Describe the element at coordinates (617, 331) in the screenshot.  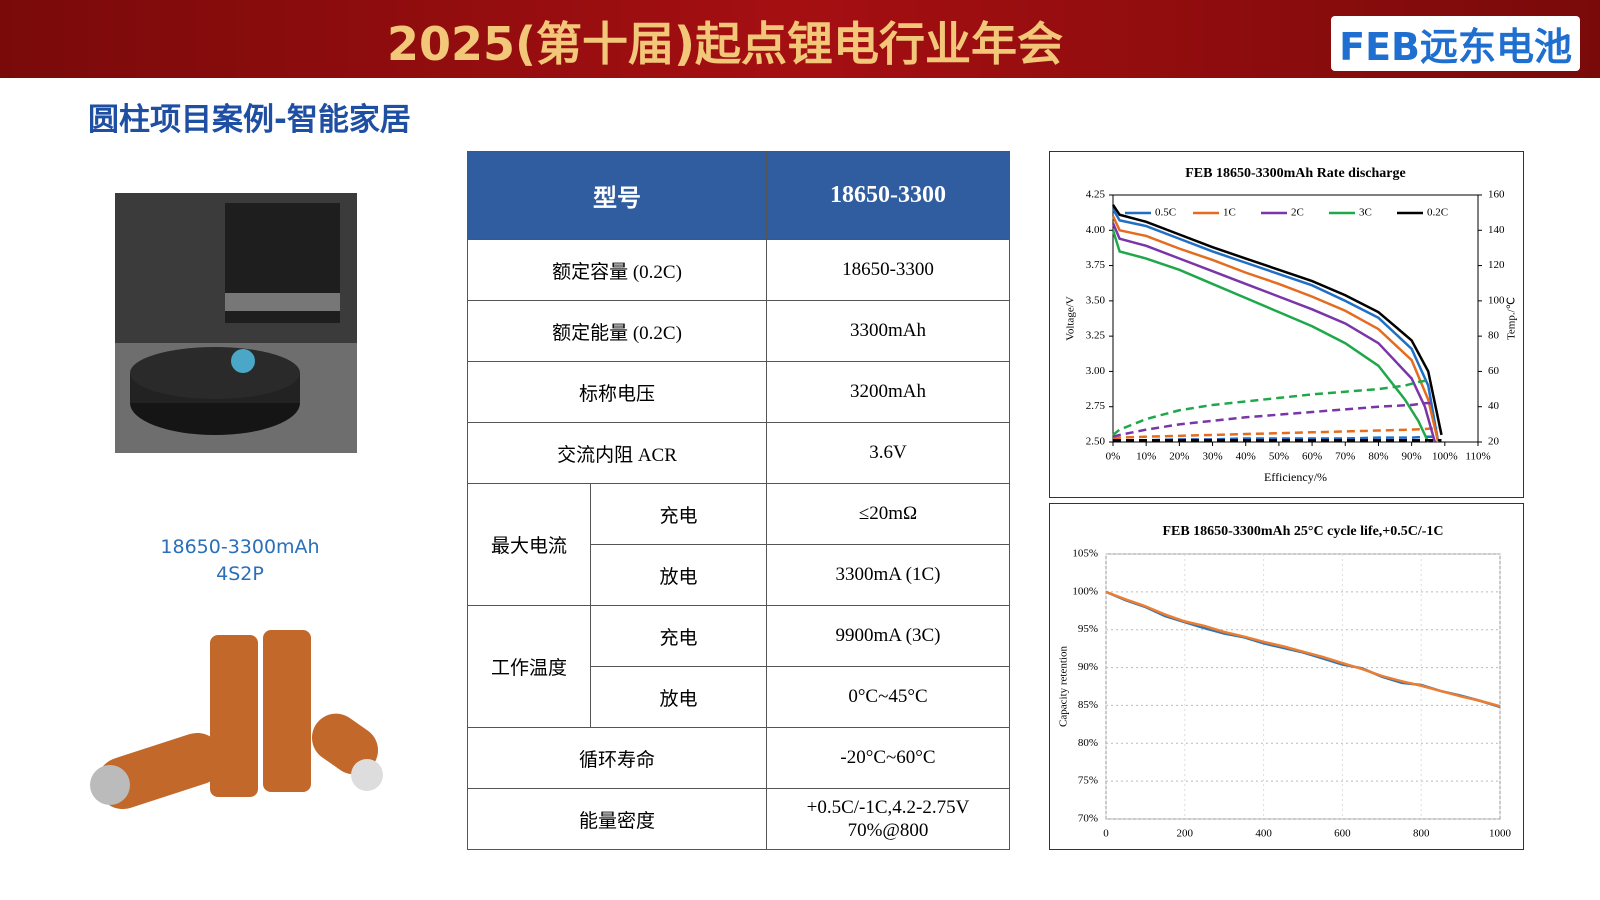
I see `cell: 额定能量 (0.2C)` at that location.